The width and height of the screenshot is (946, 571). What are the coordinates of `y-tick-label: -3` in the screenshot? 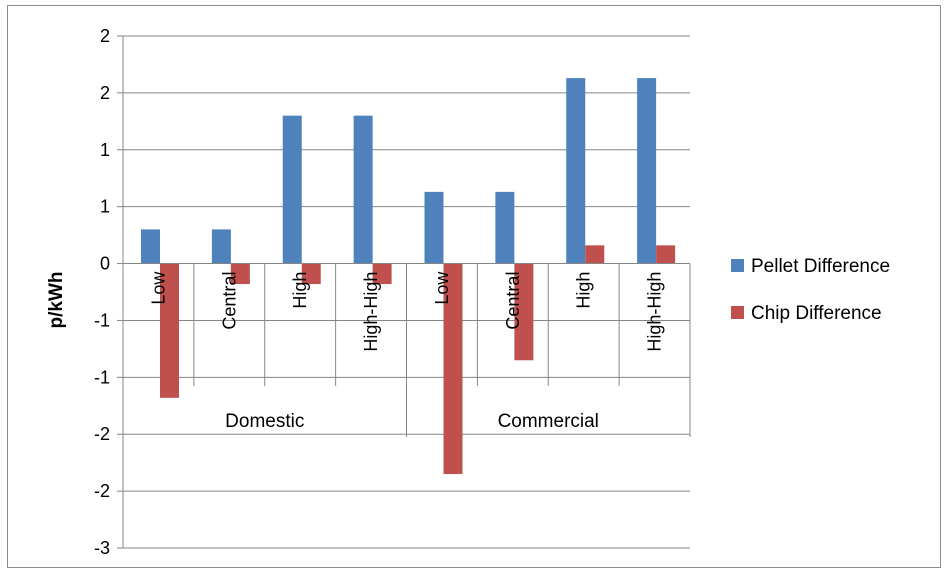 It's located at (102, 548).